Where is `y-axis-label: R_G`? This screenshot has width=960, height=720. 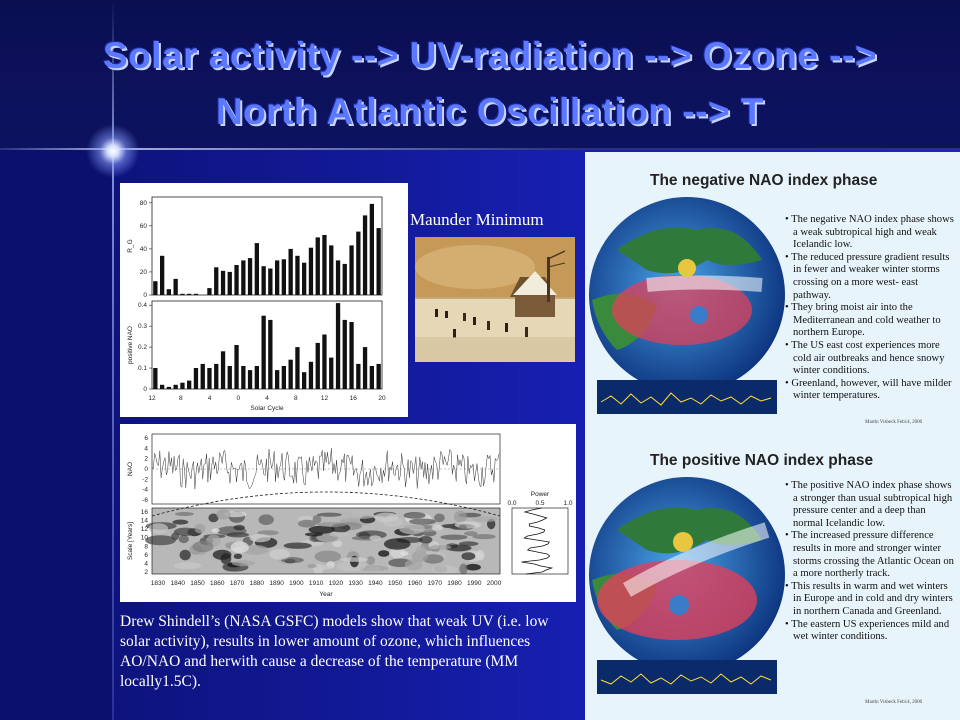
y-axis-label: R_G is located at coordinates (130, 245).